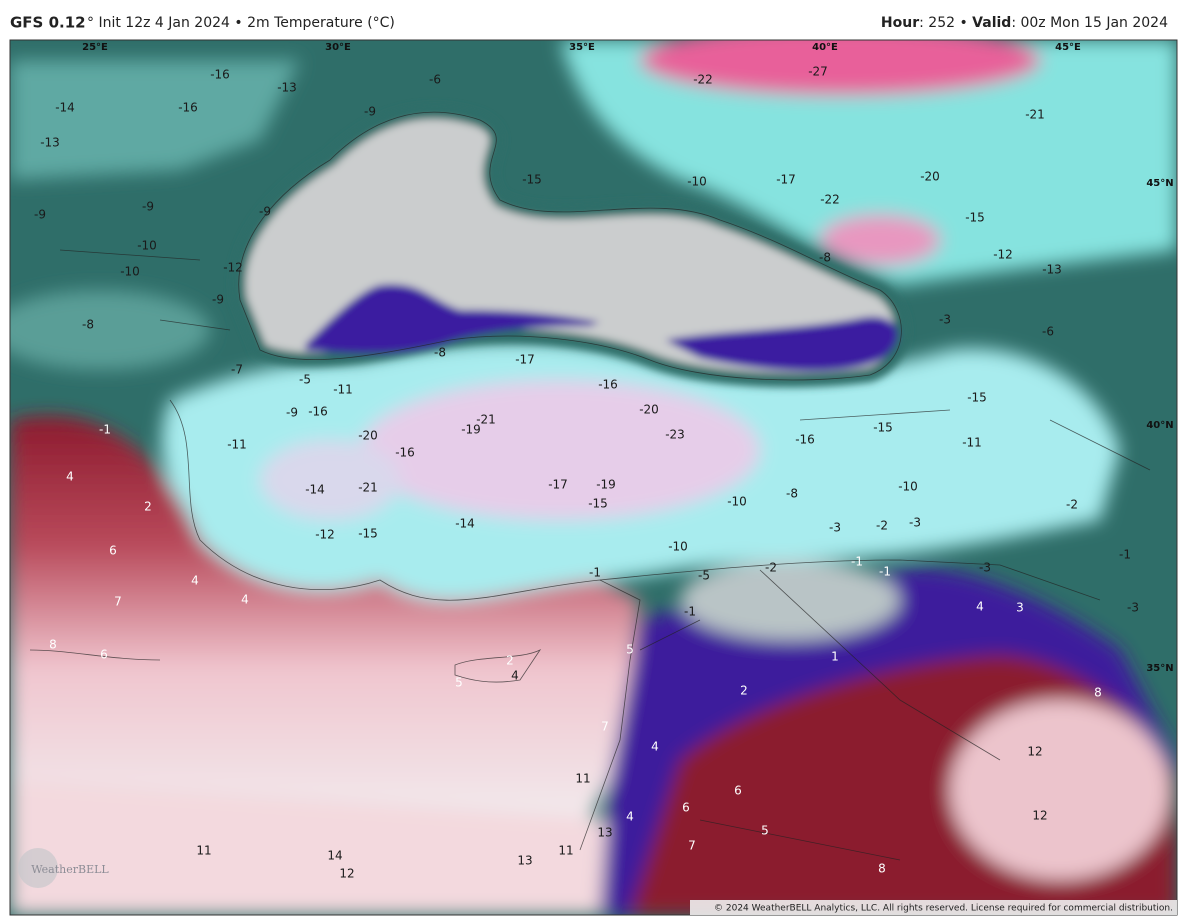 The image size is (1185, 921). What do you see at coordinates (70, 869) in the screenshot?
I see `logo: WeatherBELL` at bounding box center [70, 869].